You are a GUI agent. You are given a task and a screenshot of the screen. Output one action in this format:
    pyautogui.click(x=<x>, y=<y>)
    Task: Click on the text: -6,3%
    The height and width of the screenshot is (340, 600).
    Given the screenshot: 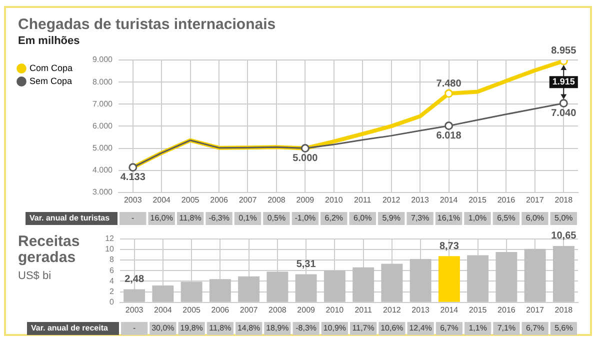 What is the action you would take?
    pyautogui.click(x=219, y=218)
    